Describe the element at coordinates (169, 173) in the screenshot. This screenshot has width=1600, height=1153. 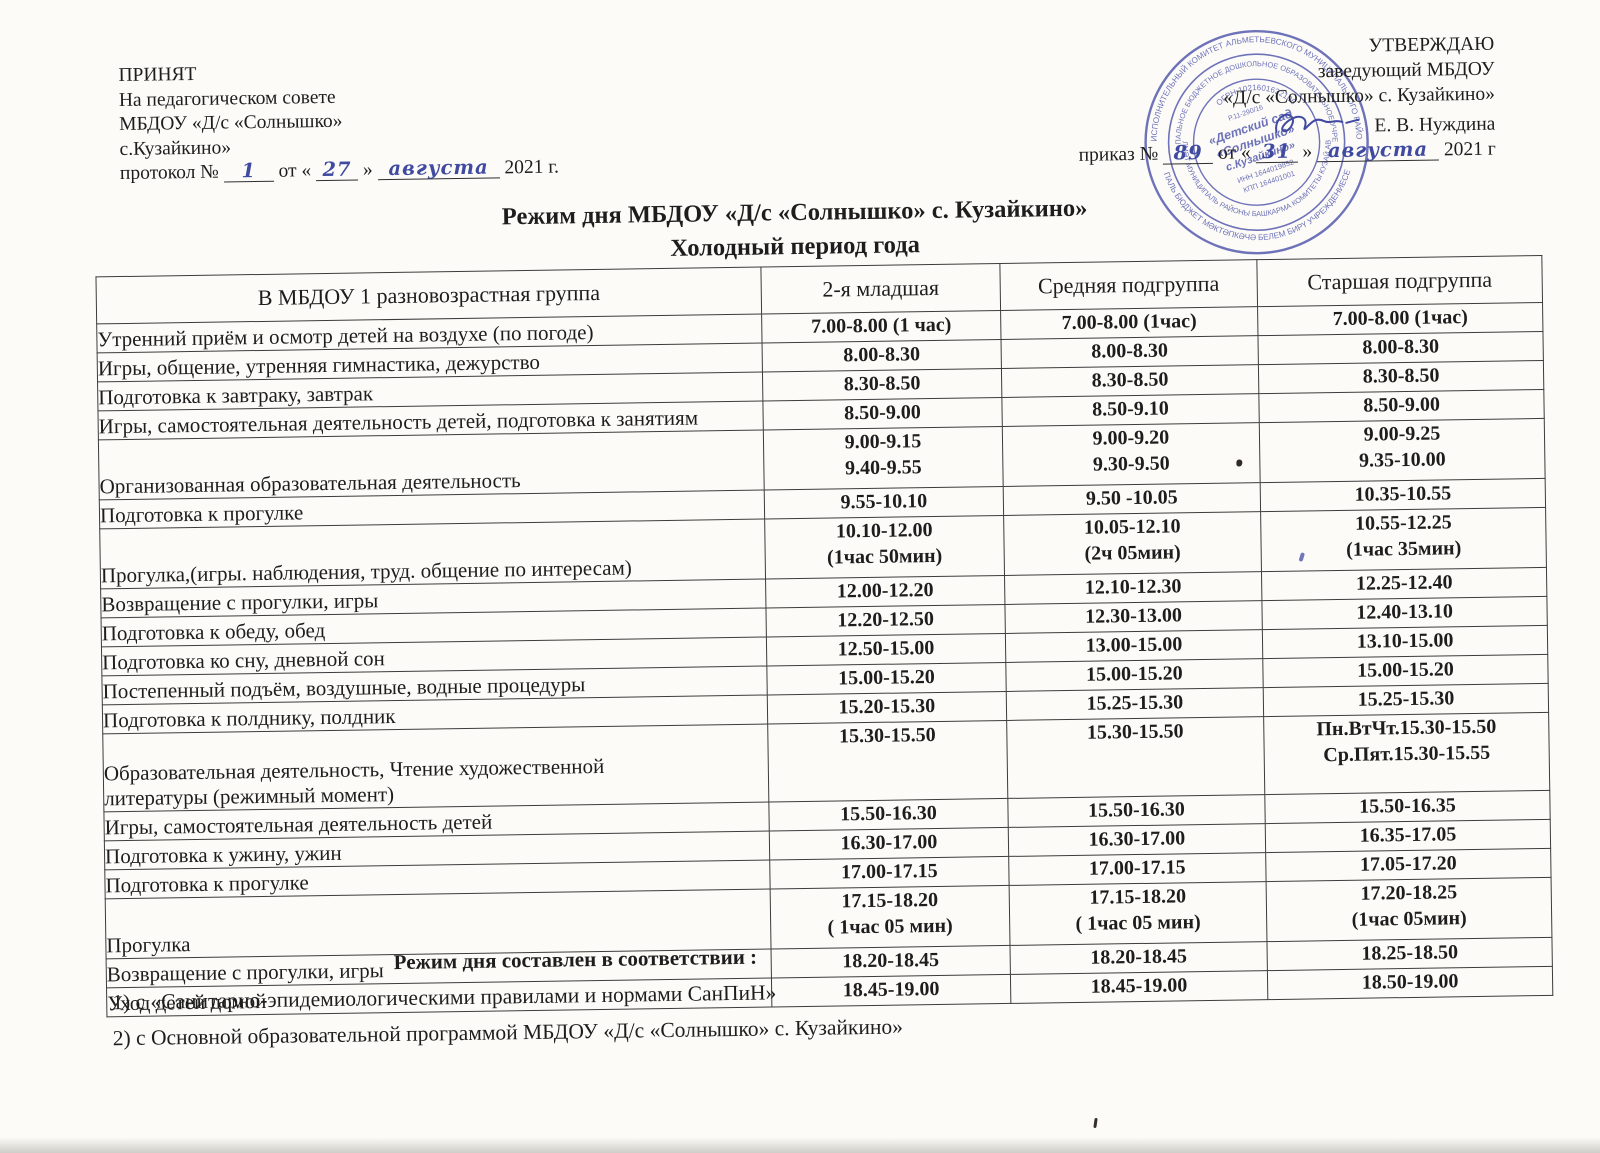
I see `protocol-prefix: протокол №` at that location.